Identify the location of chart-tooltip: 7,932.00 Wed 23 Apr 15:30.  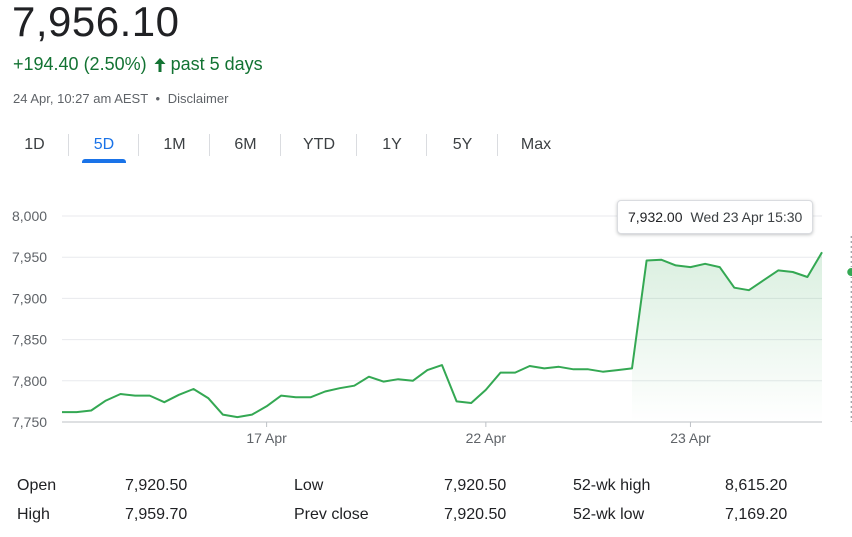
(715, 217).